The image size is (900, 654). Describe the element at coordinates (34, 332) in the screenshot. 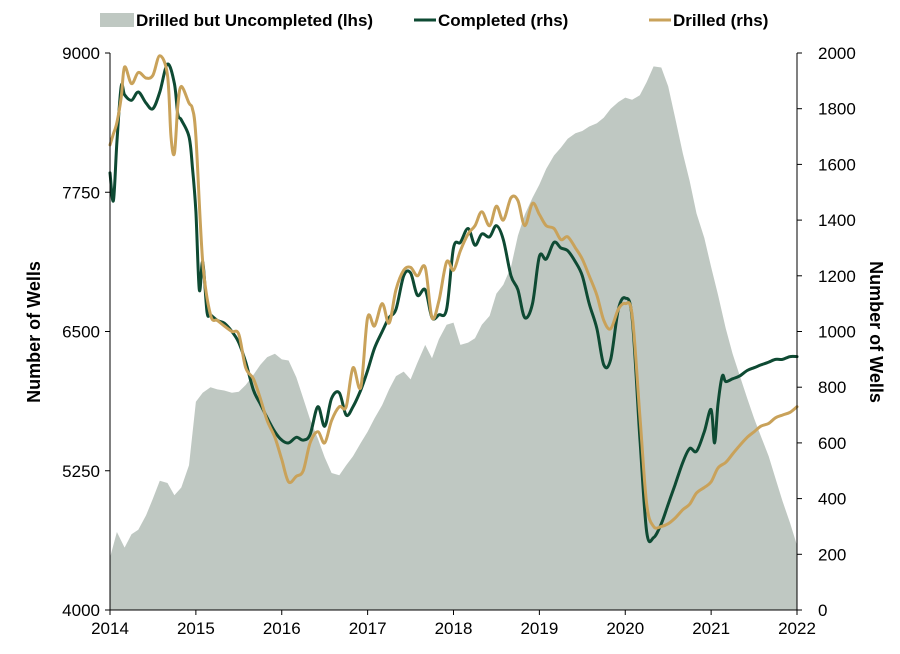

I see `y-axis-left-title: Number of Wells` at that location.